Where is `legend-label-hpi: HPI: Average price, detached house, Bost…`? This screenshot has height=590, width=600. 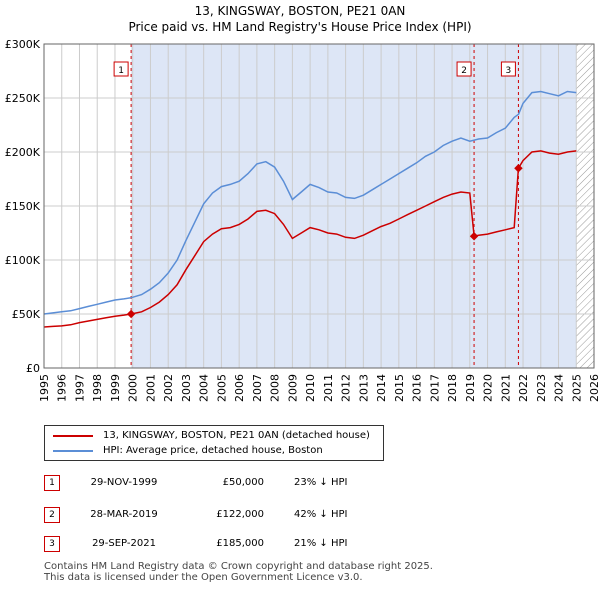
legend-label-hpi: HPI: Average price, detached house, Bost… is located at coordinates (213, 450).